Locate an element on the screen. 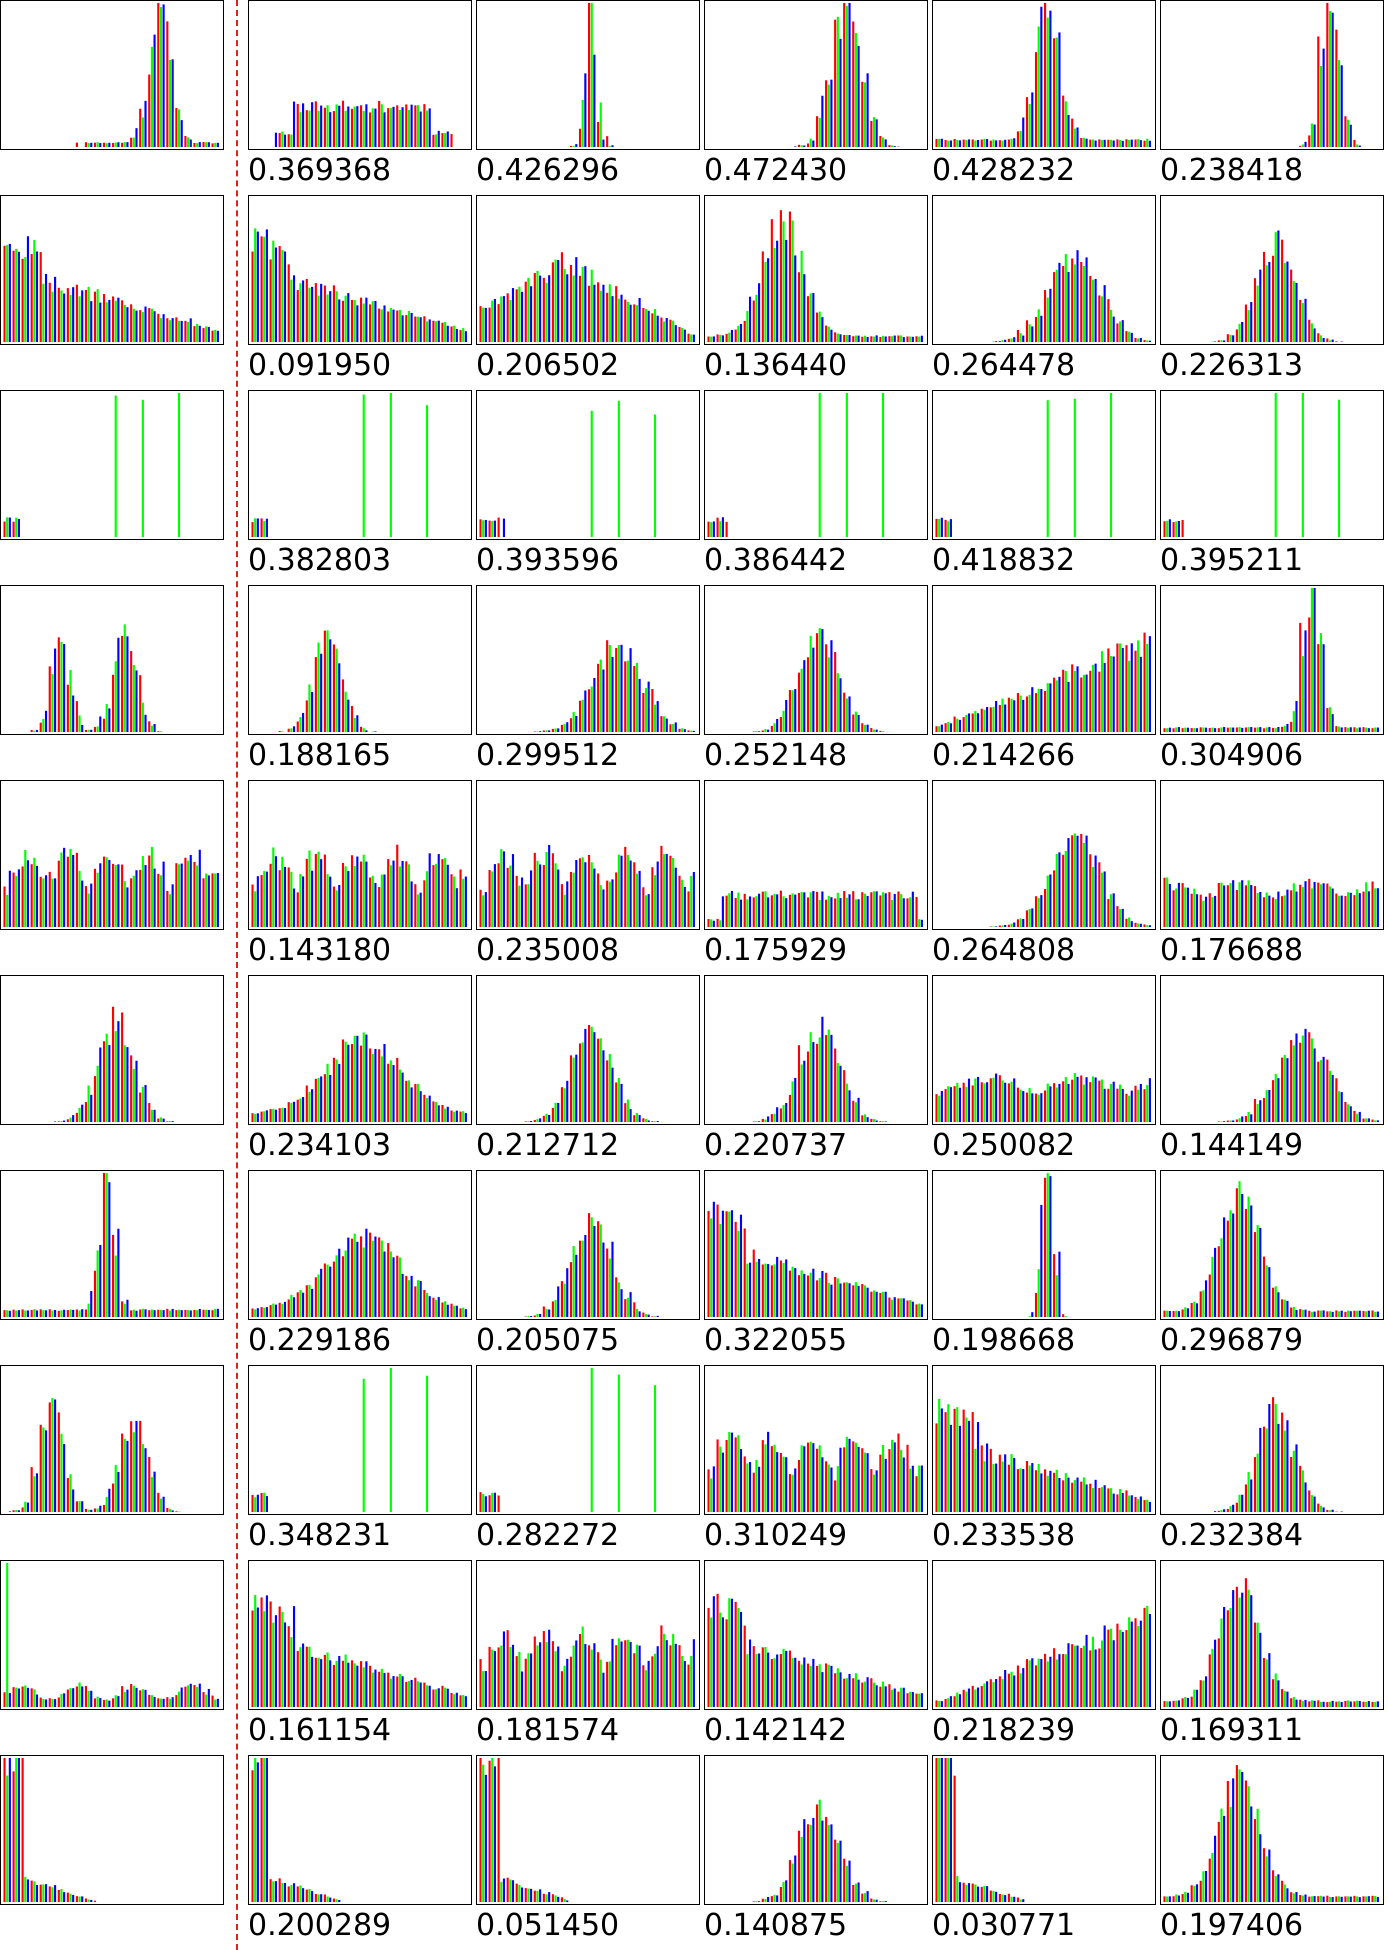 The image size is (1388, 1950). histogram is located at coordinates (1070, 880).